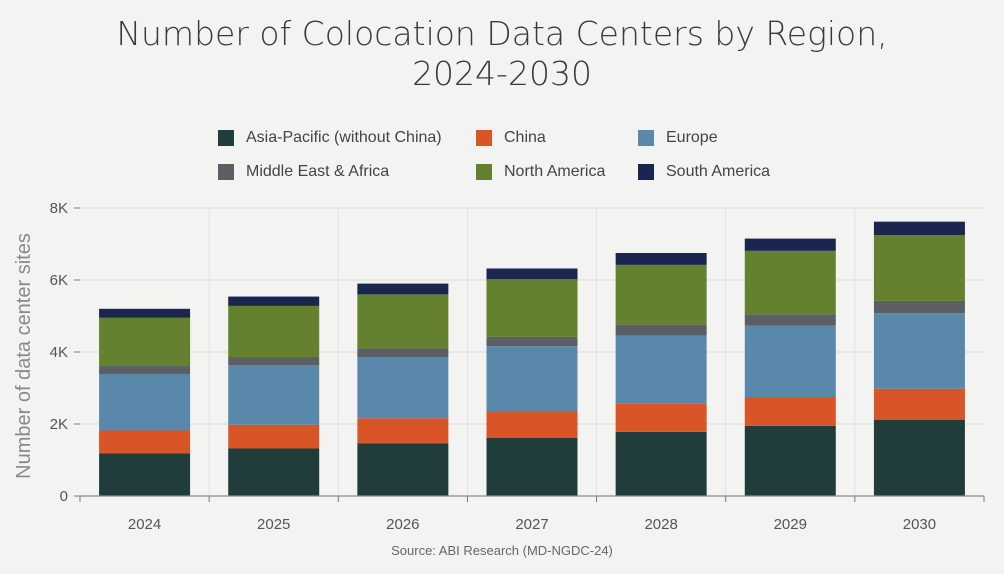 This screenshot has height=574, width=1004. I want to click on x-tick-label: 2025, so click(273, 524).